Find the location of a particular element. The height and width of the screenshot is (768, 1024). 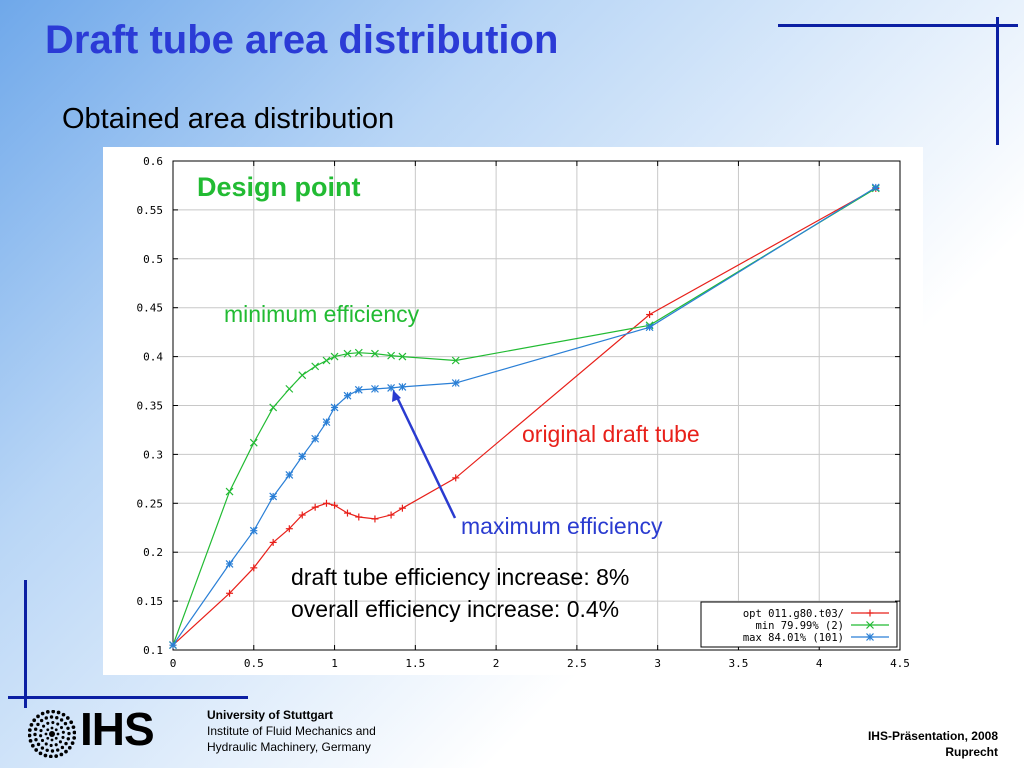

minimum-efficiency-label: minimum efficiency is located at coordinates (322, 314).